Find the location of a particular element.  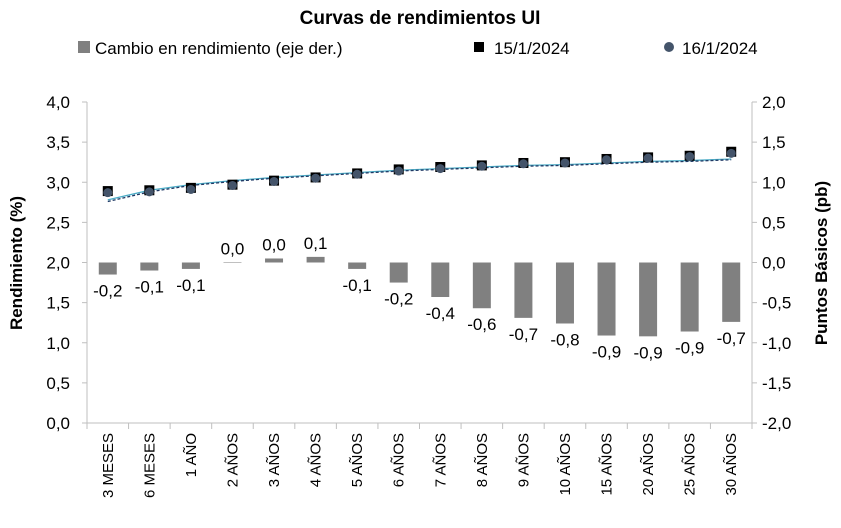

y2-tick-label: -1,5 is located at coordinates (776, 383).